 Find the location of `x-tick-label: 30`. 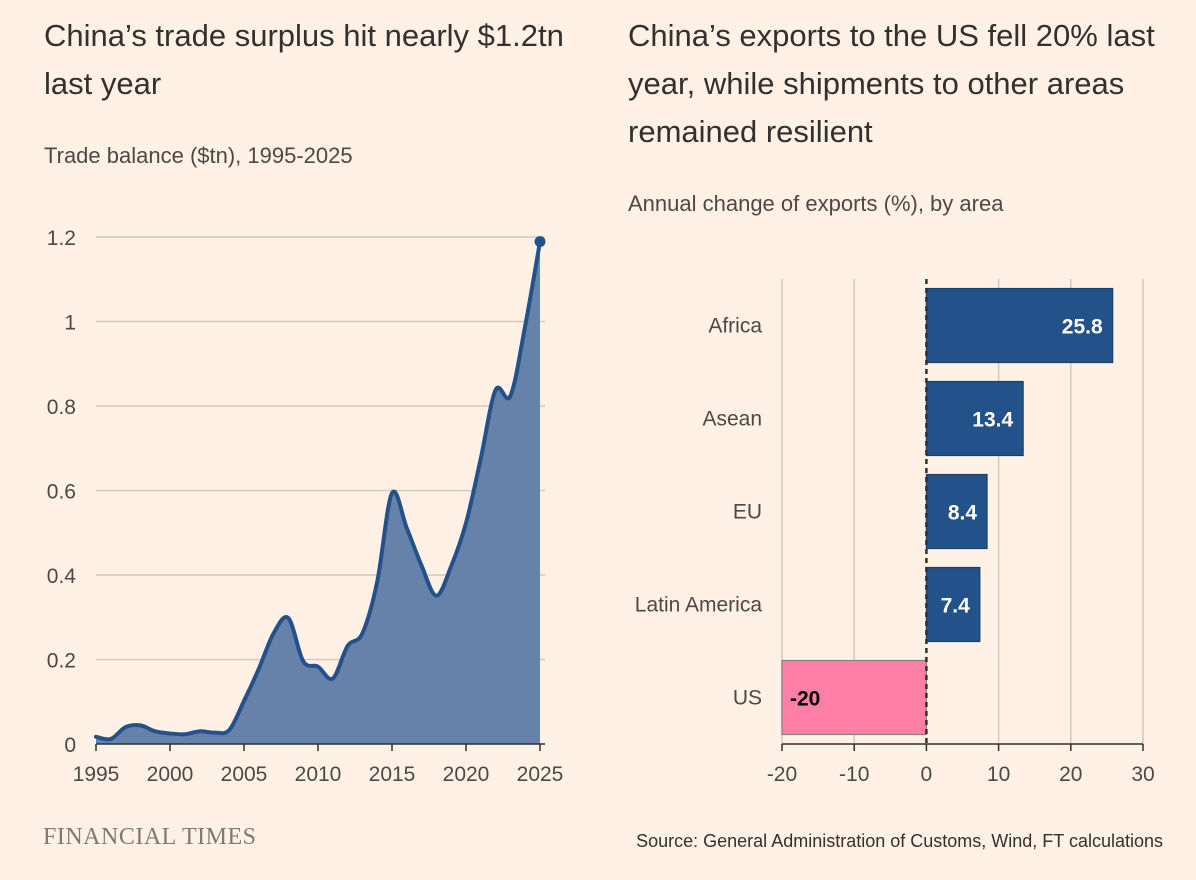

x-tick-label: 30 is located at coordinates (1142, 774).